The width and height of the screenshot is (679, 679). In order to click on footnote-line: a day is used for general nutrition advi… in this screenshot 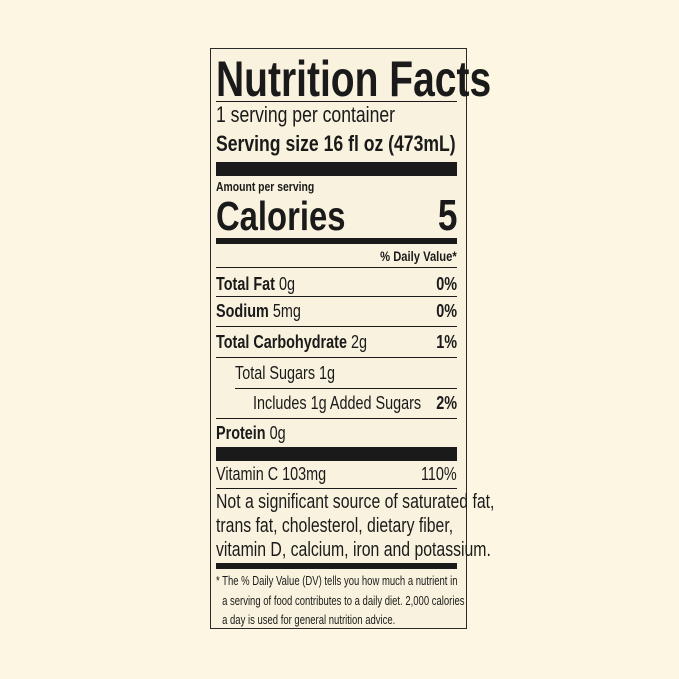, I will do `click(309, 620)`.